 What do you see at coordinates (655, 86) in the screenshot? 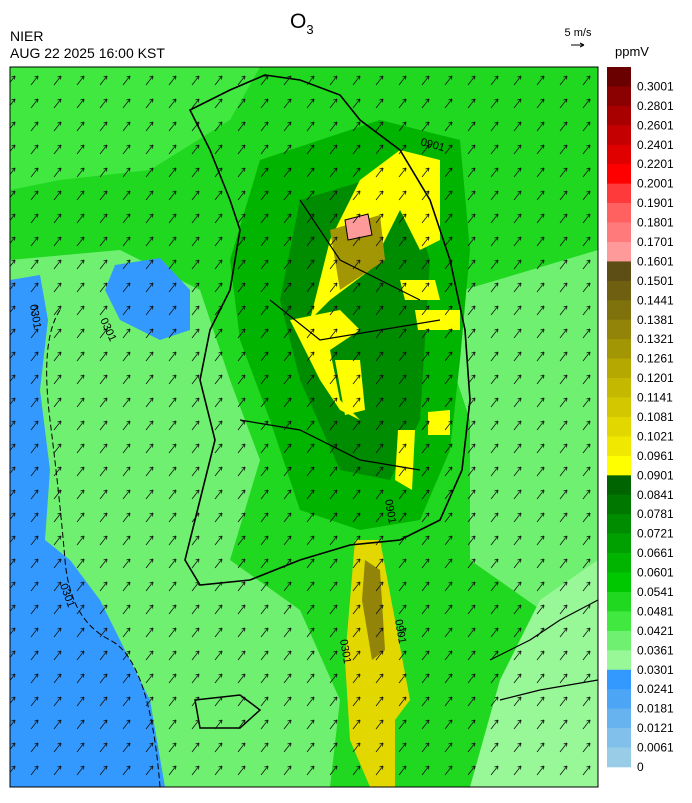
I see `colorbar-label: 0.3001` at bounding box center [655, 86].